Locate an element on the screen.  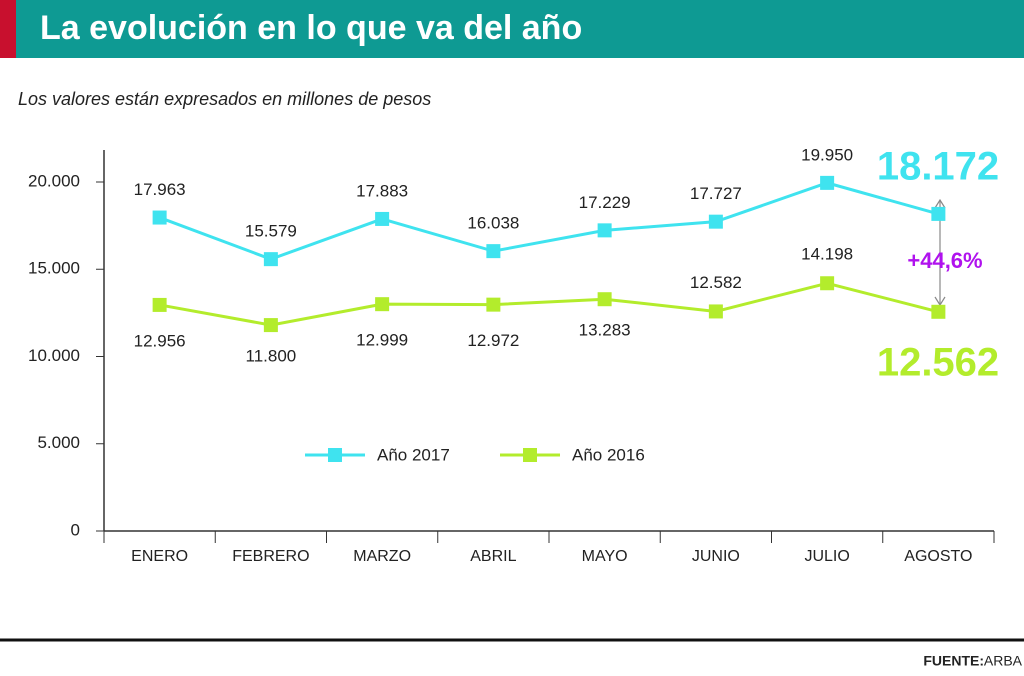
value-label-highlight: 18.172 is located at coordinates (938, 166).